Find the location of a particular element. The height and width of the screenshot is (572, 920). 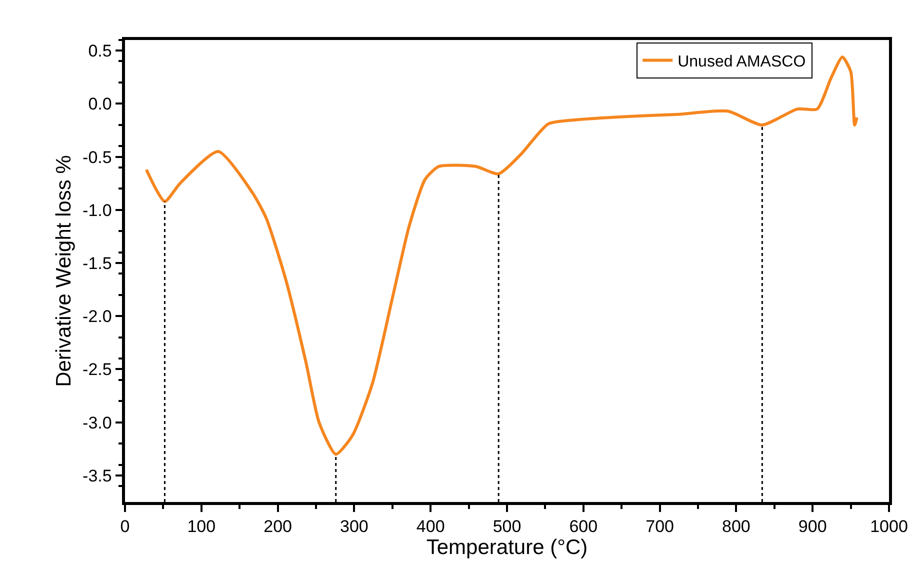

y-tick-label: -0.5 is located at coordinates (97, 157).